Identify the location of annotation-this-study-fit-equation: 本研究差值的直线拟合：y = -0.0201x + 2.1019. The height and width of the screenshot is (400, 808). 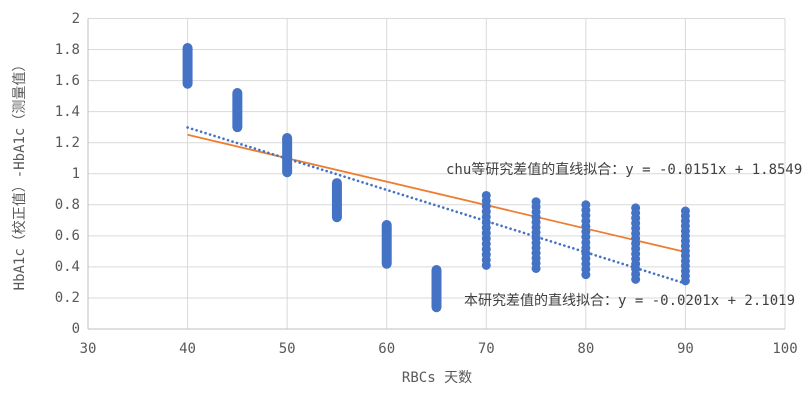
(630, 301).